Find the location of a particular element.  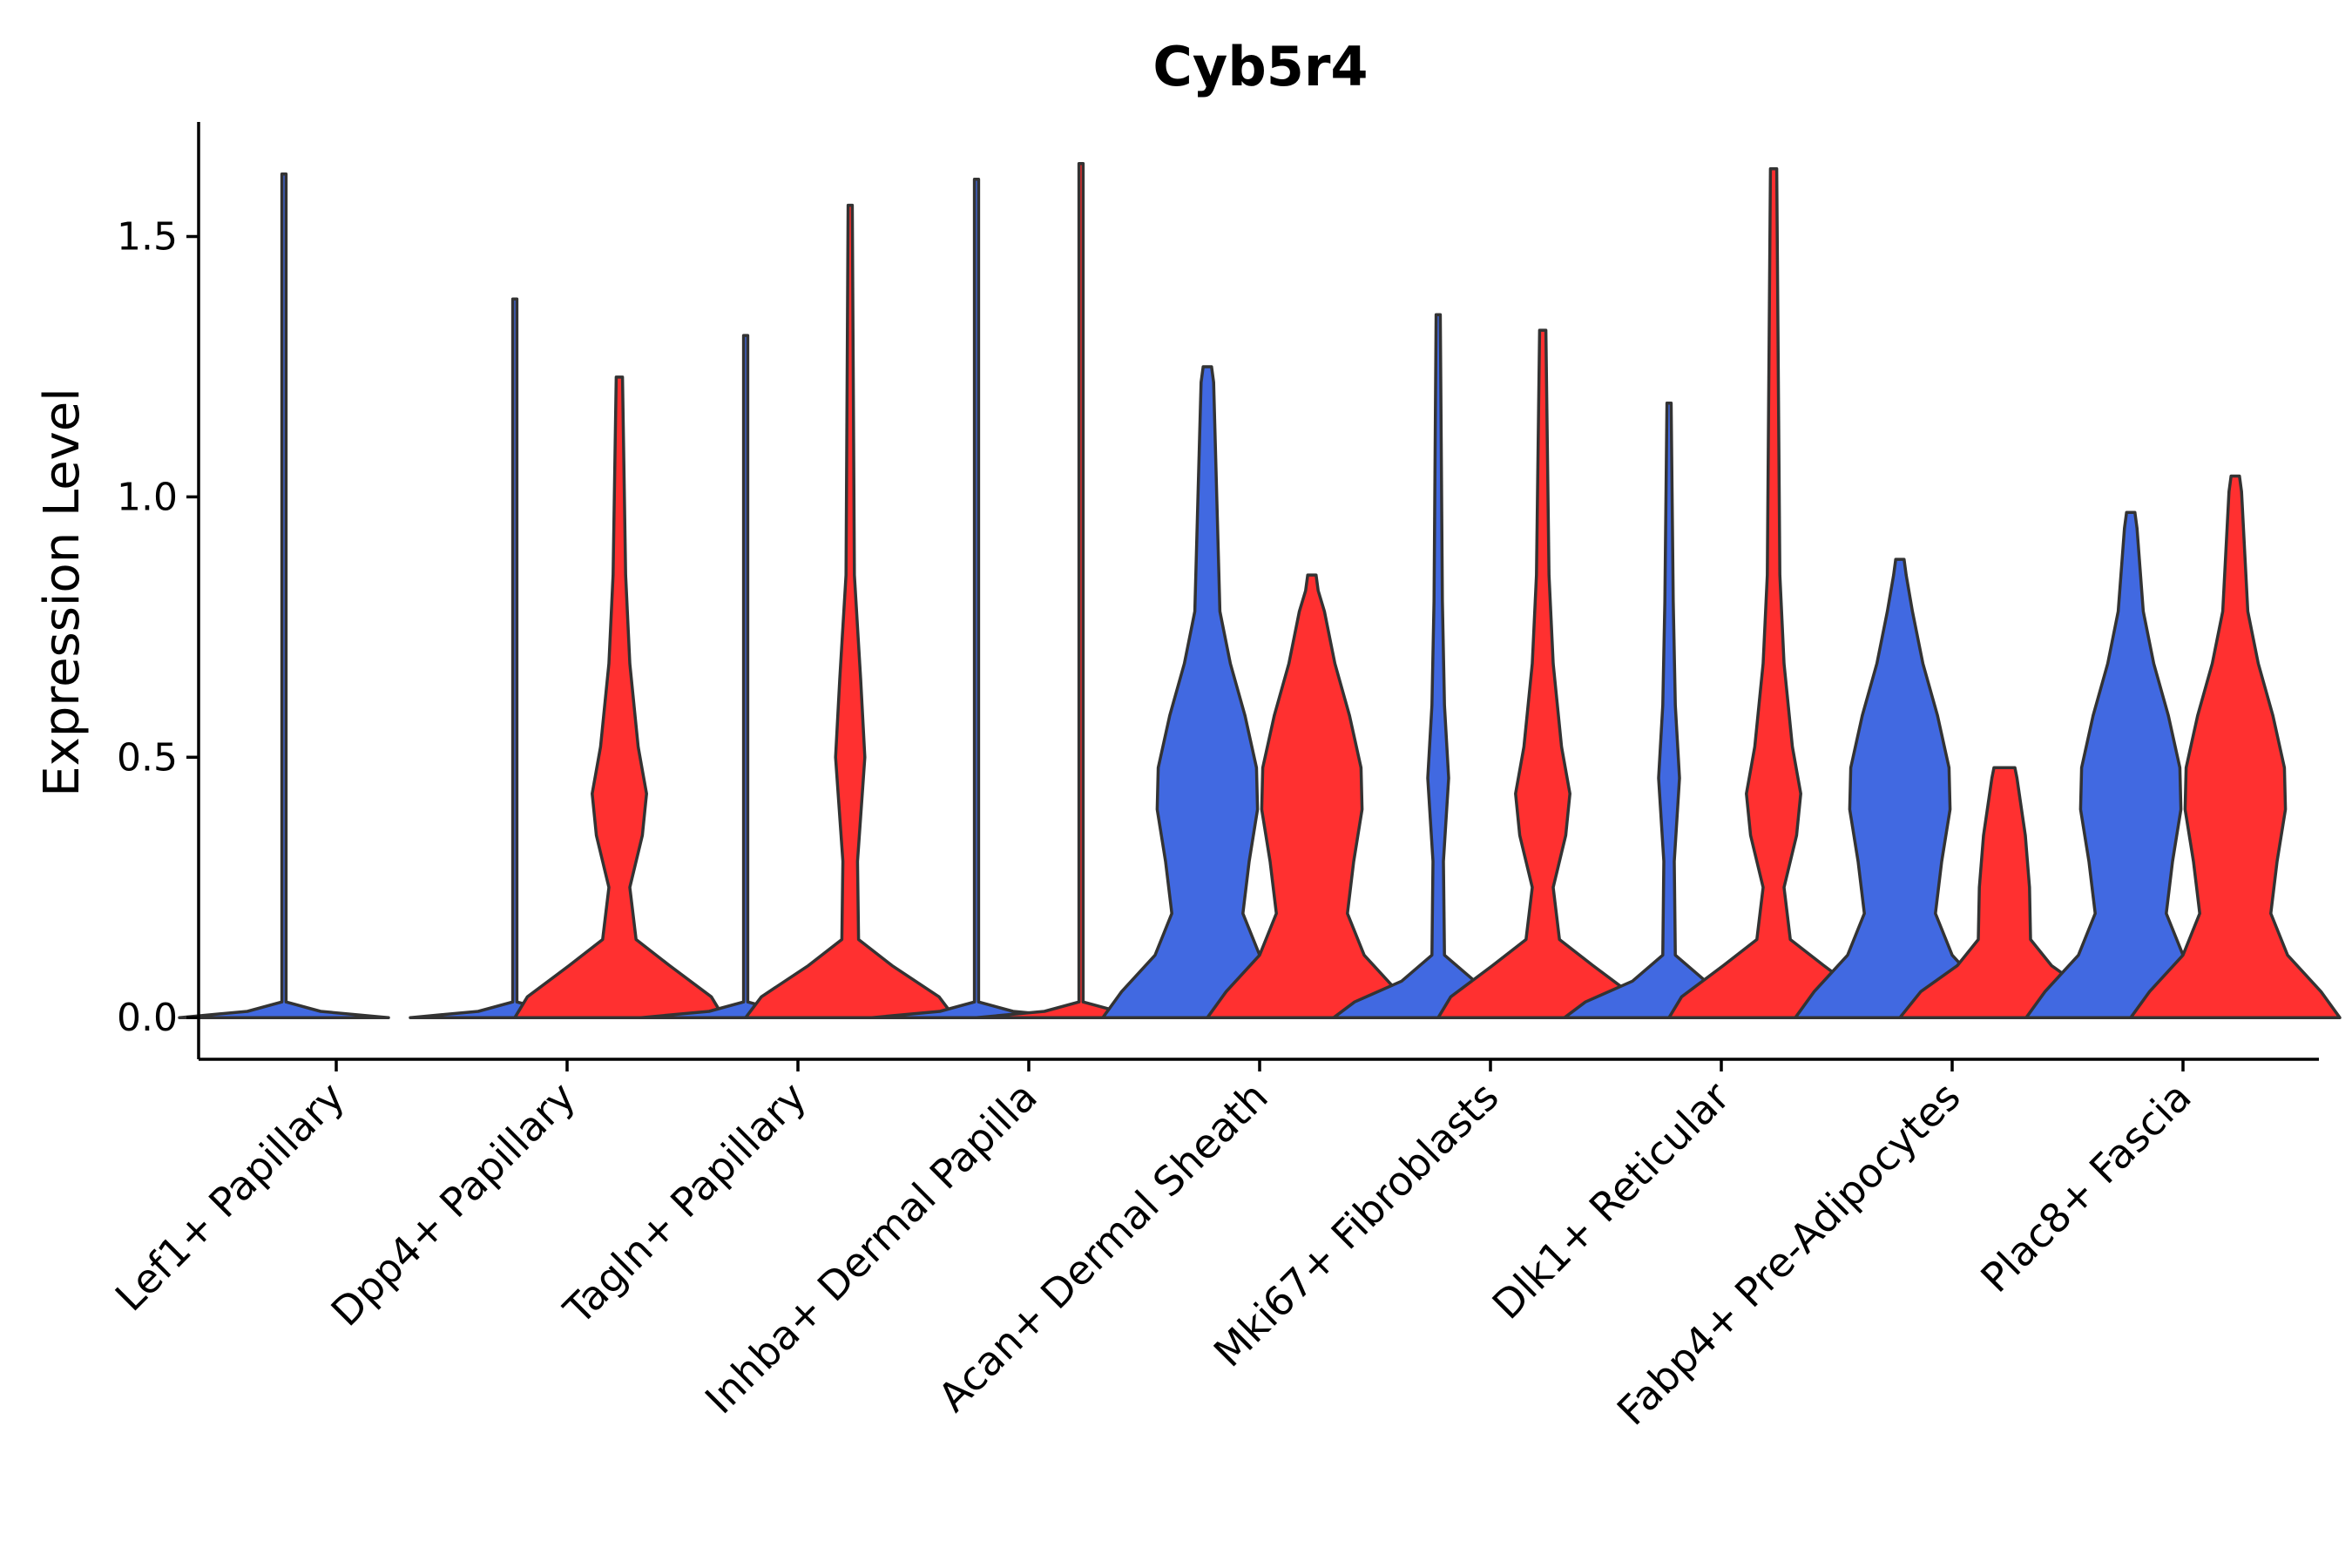

y-tick-label: 1.5 is located at coordinates (147, 238).